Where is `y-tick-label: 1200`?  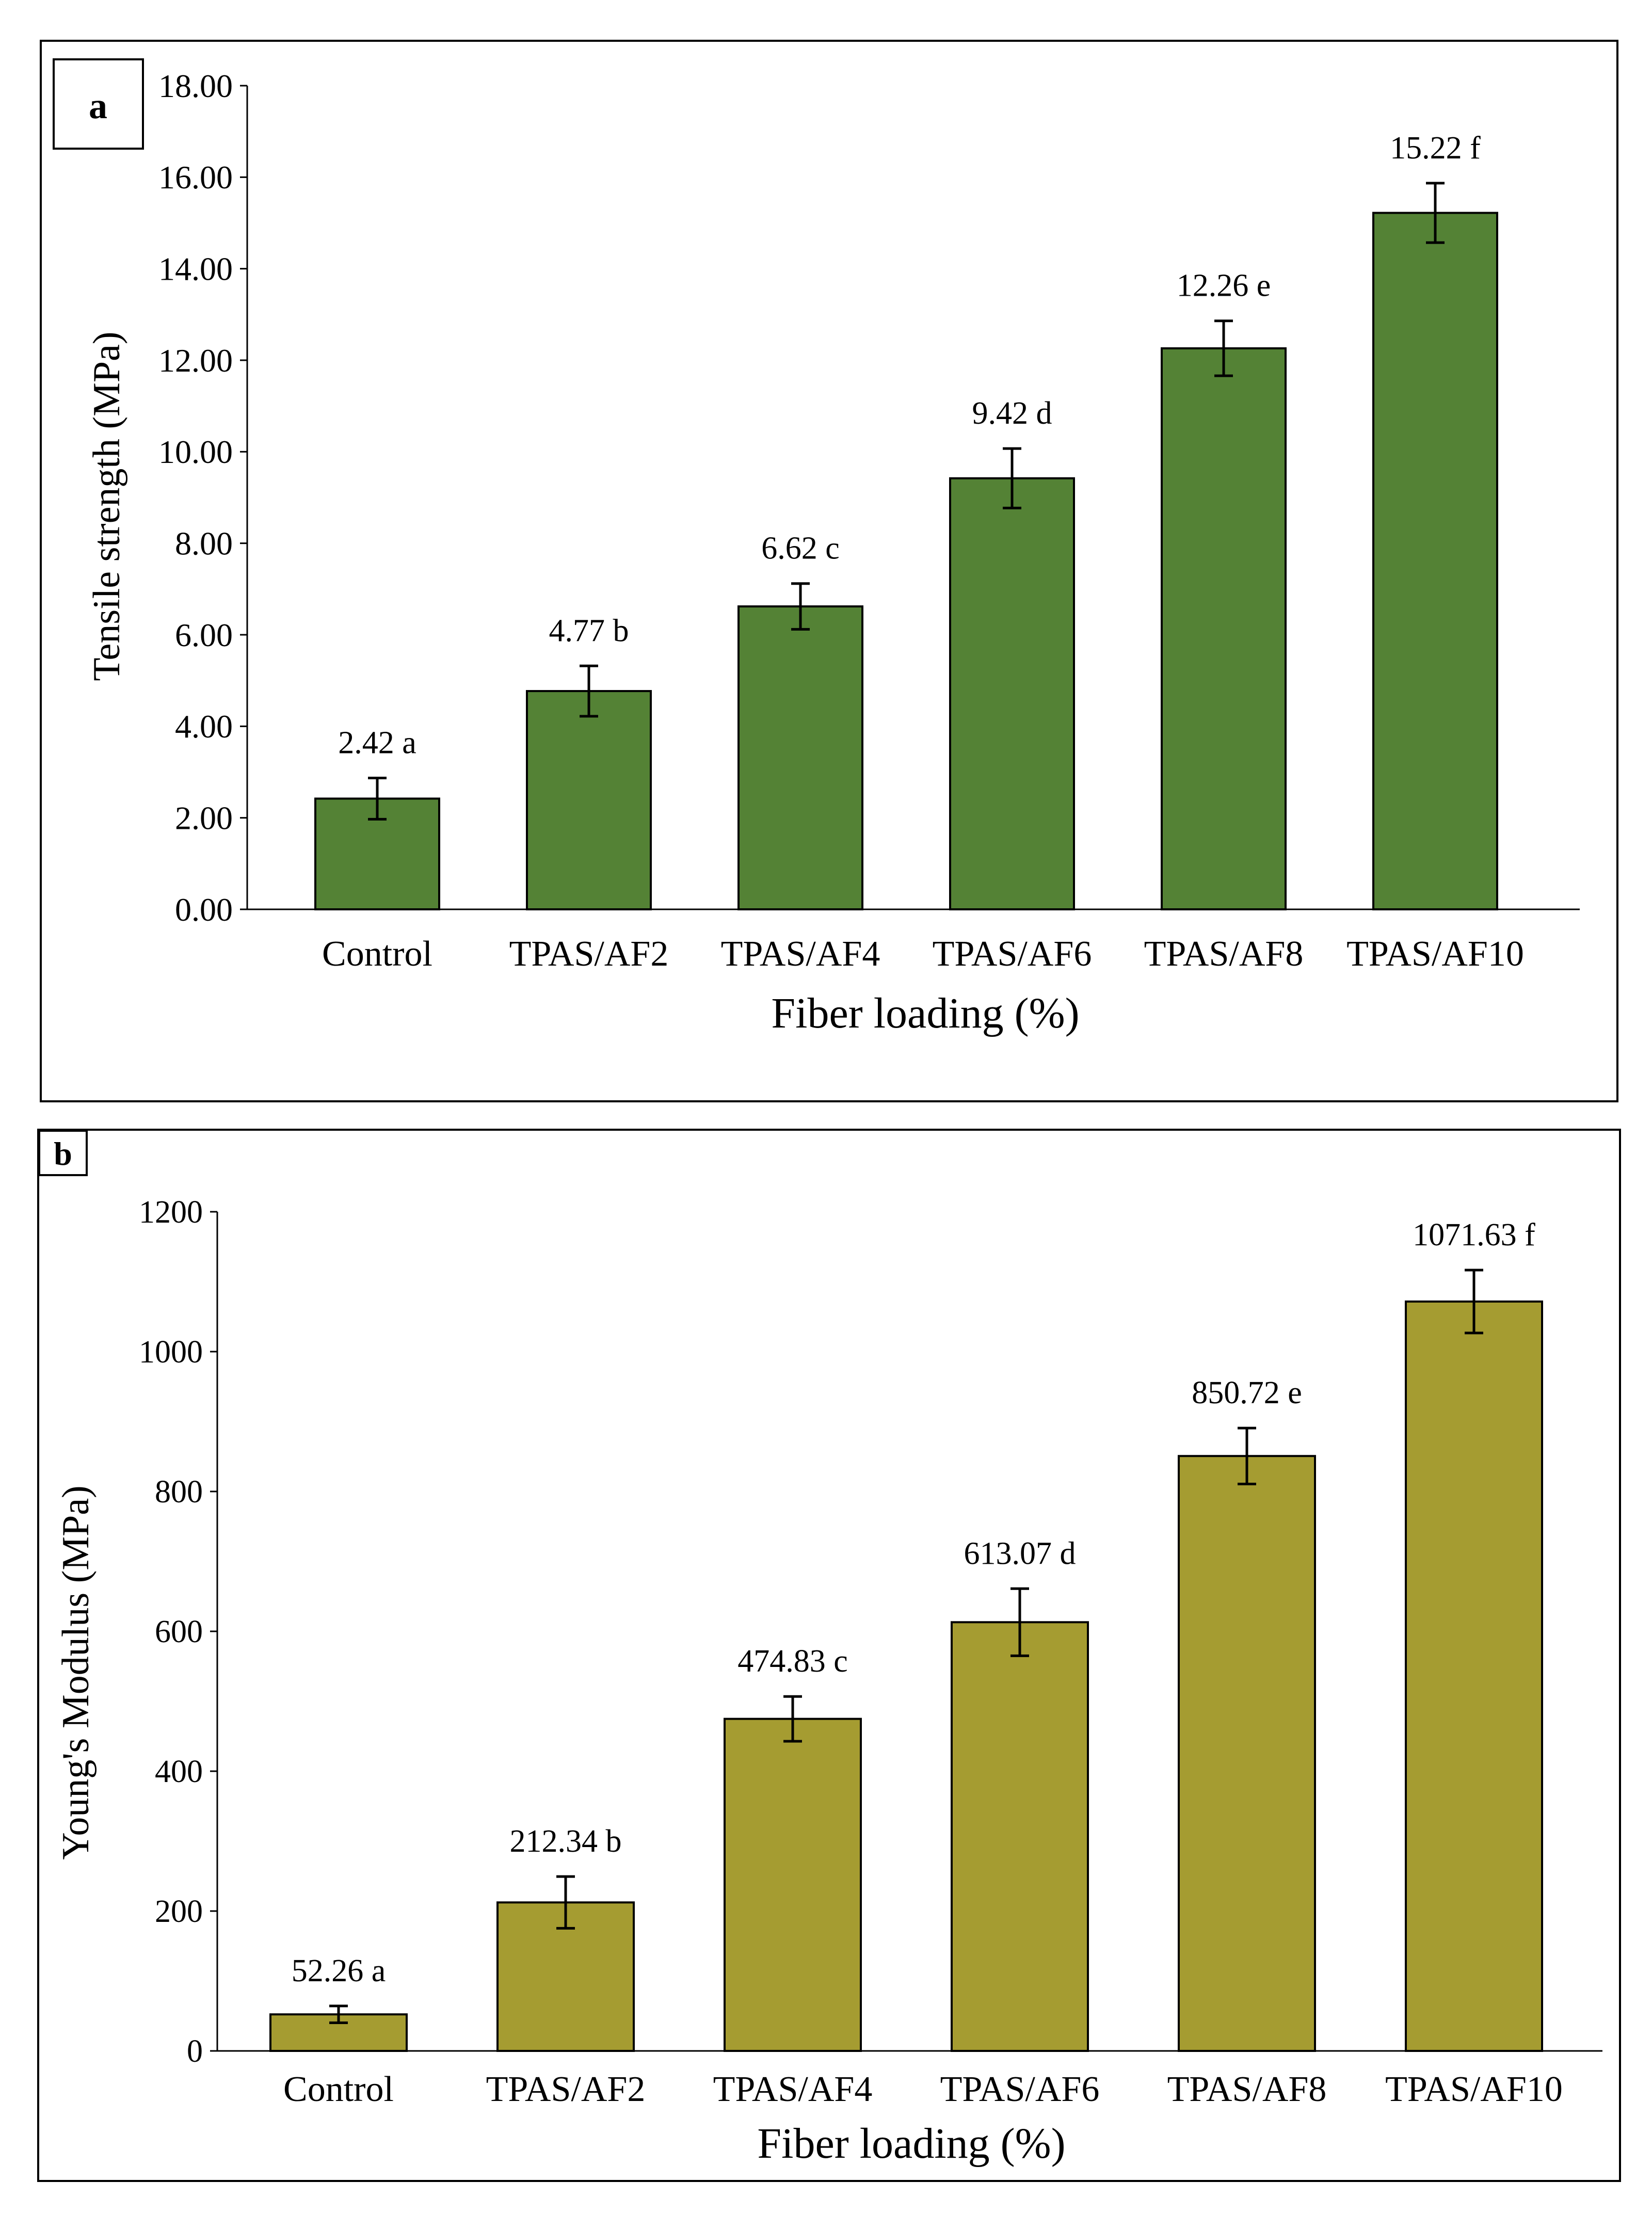 y-tick-label: 1200 is located at coordinates (171, 1212).